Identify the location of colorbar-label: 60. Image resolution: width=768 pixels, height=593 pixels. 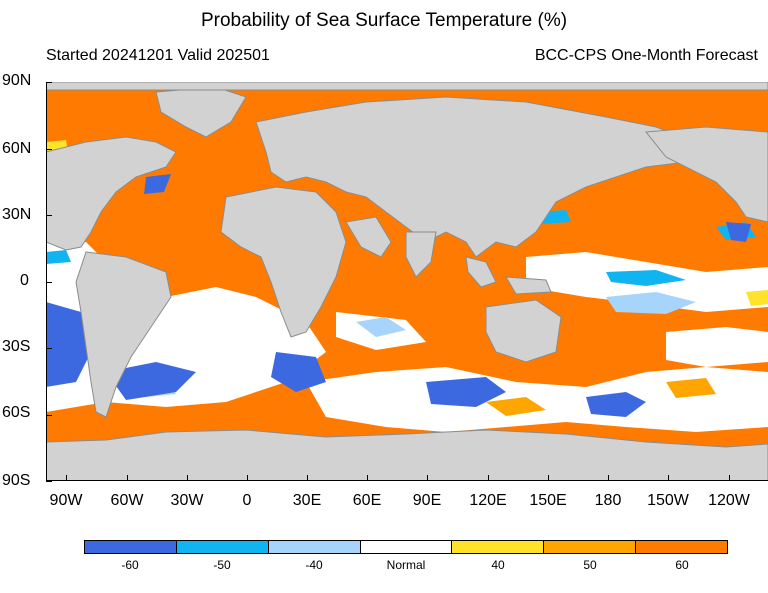
(682, 565).